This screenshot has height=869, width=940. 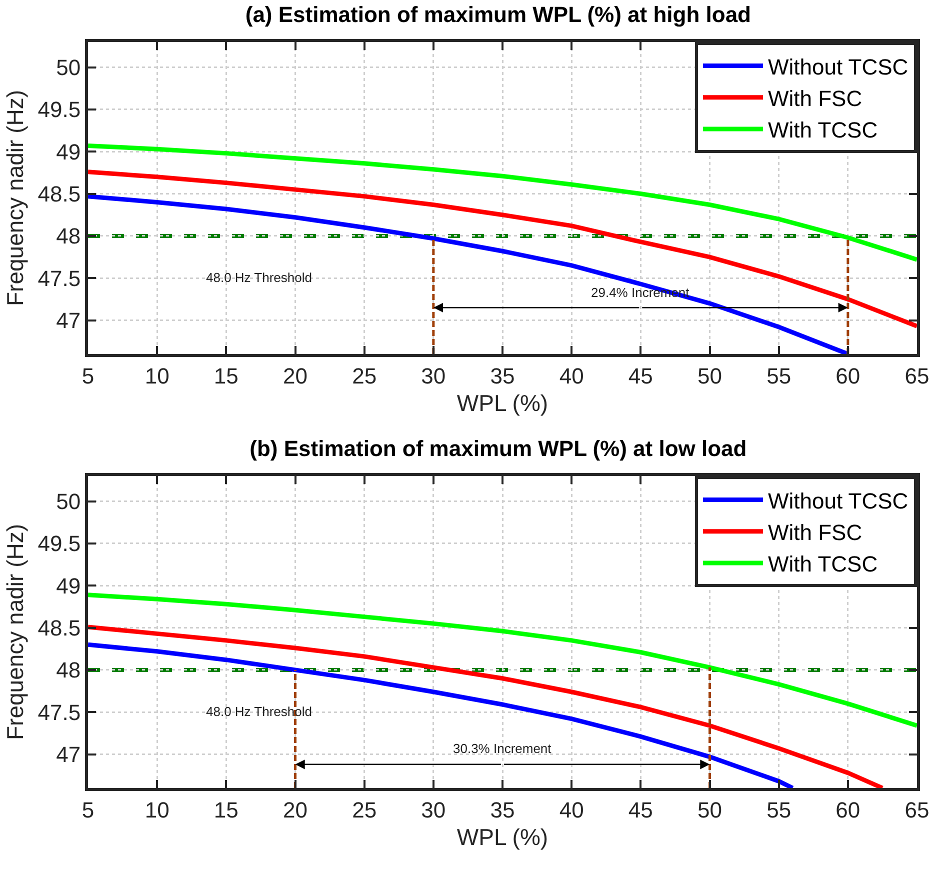 I want to click on annotation: 30.3% Increment, so click(x=502, y=748).